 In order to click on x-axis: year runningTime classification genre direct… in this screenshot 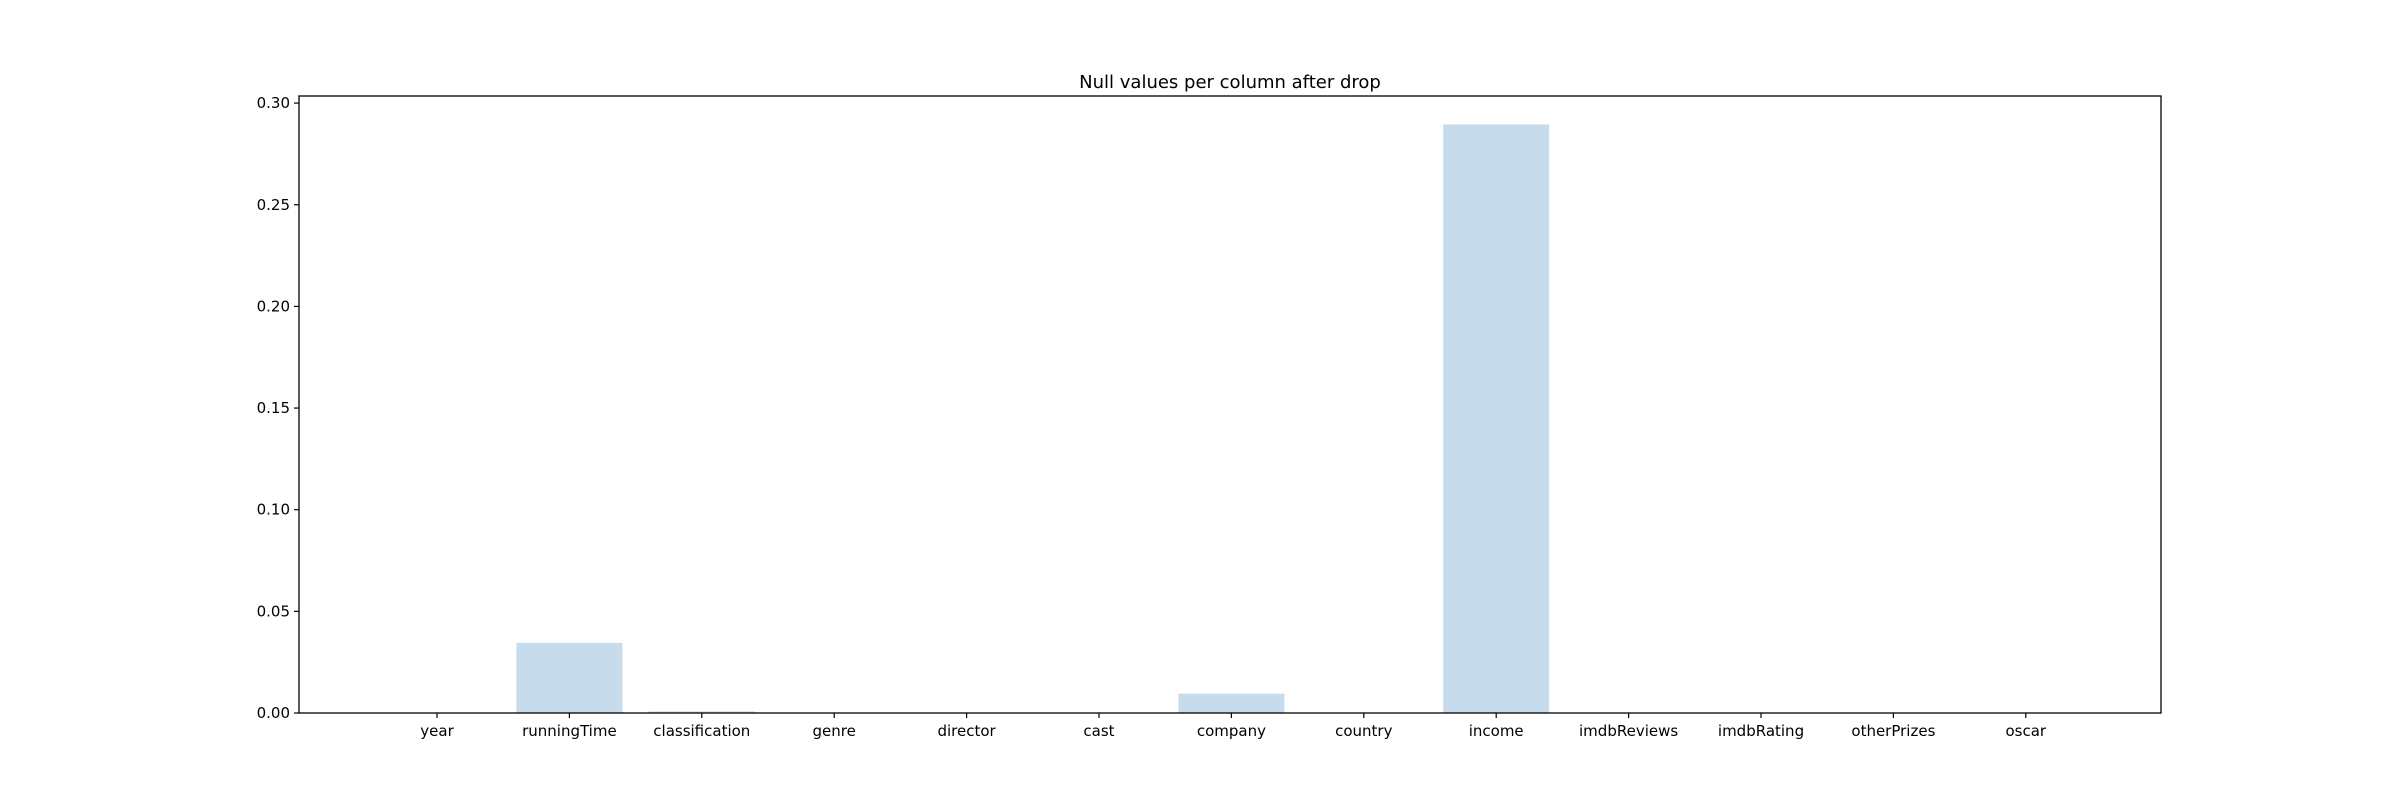, I will do `click(1233, 726)`.